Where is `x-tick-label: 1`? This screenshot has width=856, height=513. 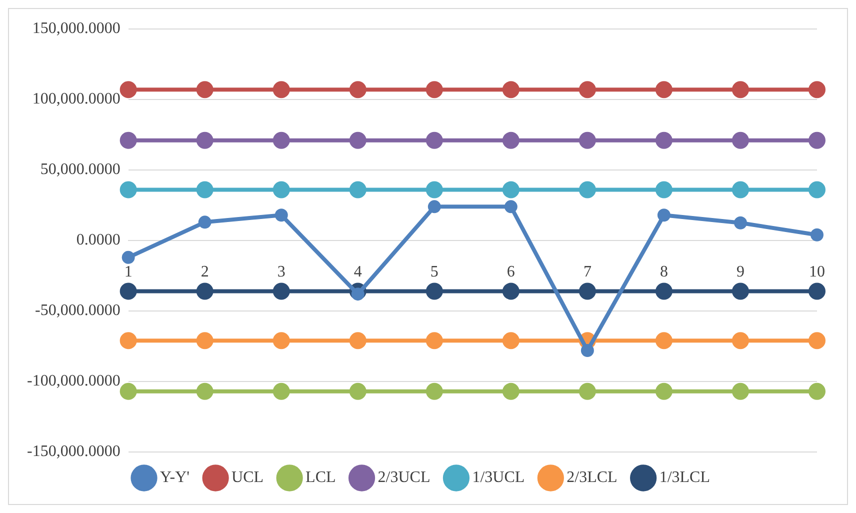
x-tick-label: 1 is located at coordinates (128, 271).